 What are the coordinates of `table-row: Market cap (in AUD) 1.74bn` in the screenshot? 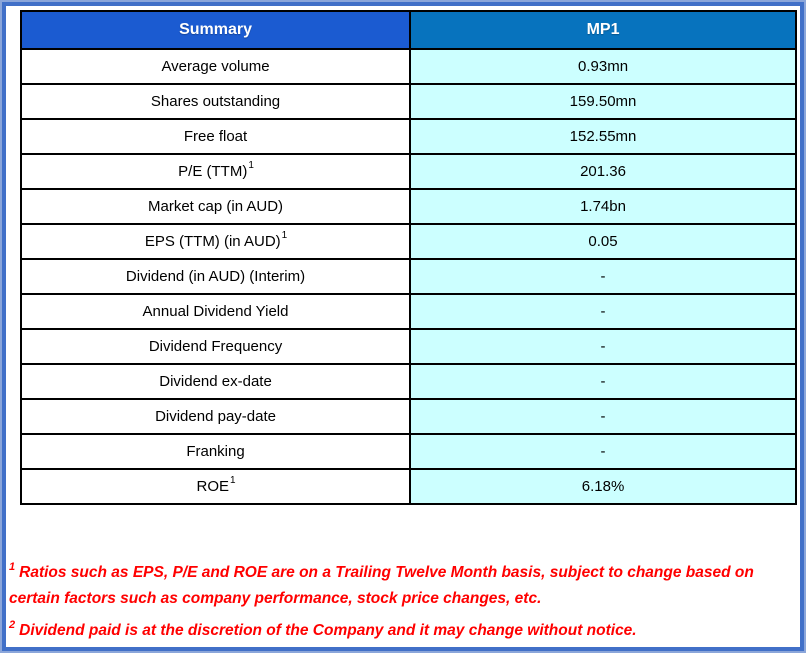 It's located at (408, 206).